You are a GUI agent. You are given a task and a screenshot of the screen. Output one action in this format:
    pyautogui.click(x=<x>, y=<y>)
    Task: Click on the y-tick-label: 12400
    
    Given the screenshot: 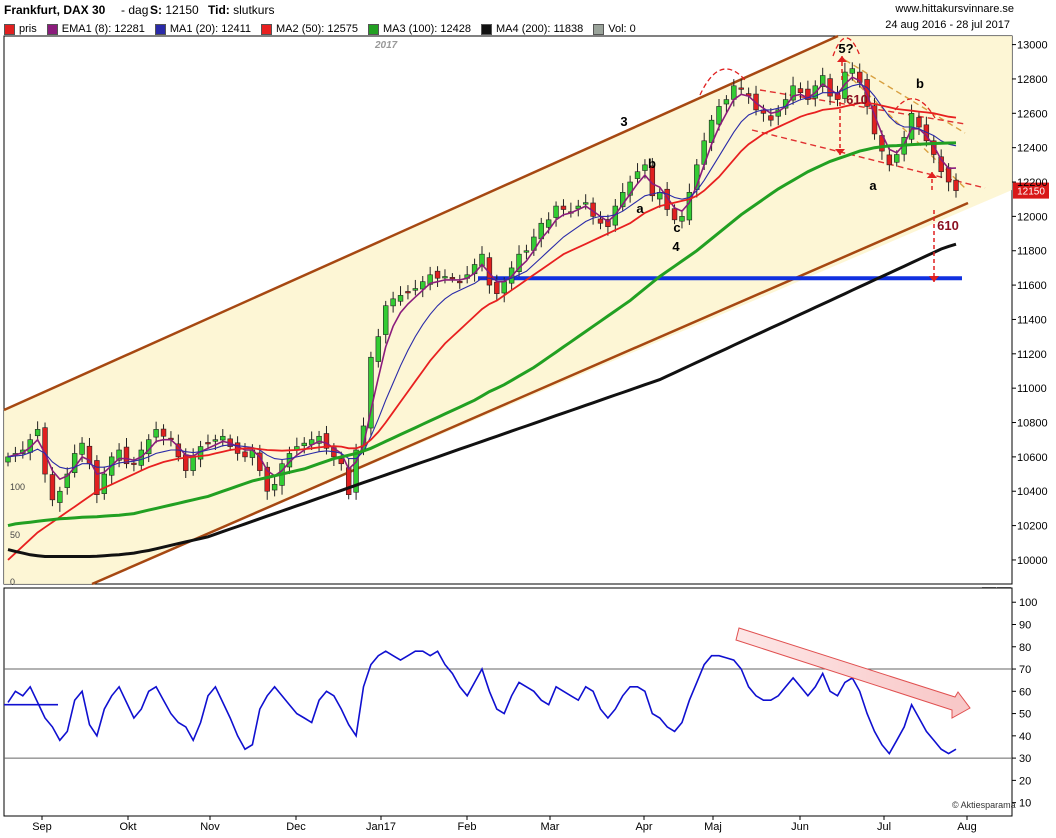 What is the action you would take?
    pyautogui.click(x=1032, y=149)
    